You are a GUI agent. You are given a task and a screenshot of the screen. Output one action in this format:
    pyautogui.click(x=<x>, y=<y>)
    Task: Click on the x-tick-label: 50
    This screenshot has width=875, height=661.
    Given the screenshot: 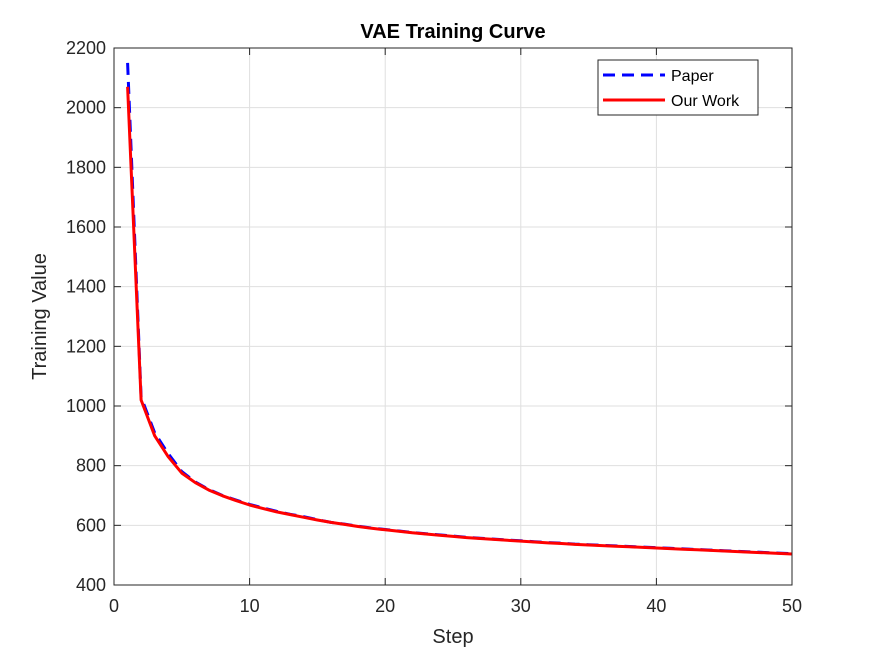 What is the action you would take?
    pyautogui.click(x=792, y=606)
    